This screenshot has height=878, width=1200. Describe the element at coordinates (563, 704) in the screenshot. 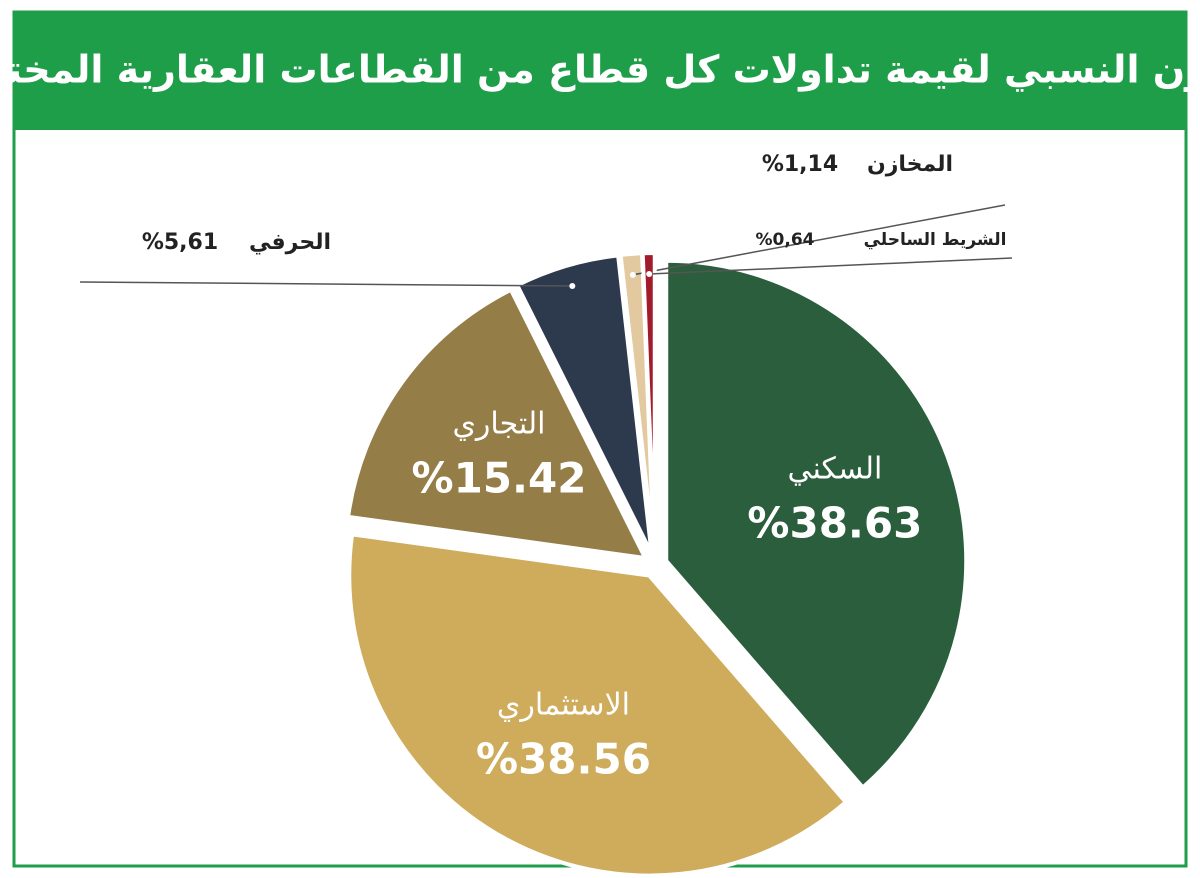

I see `slice-label: الاستثماري` at that location.